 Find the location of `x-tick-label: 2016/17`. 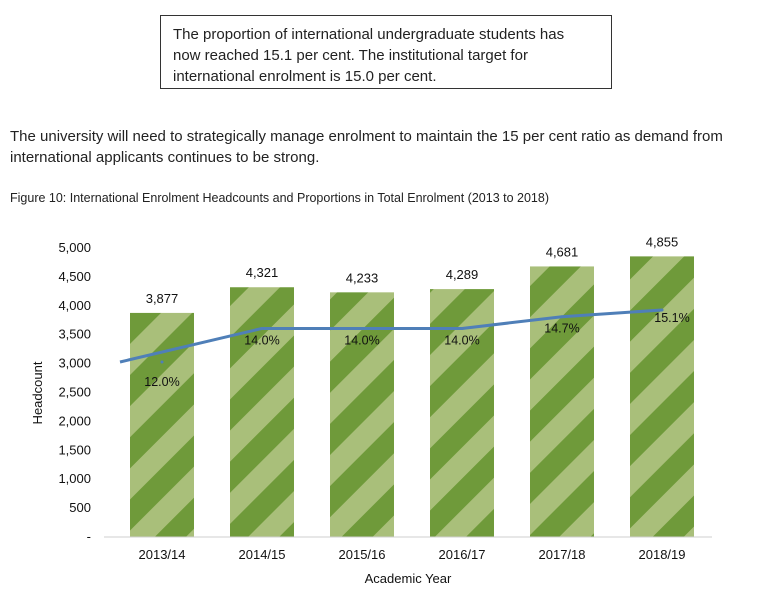

x-tick-label: 2016/17 is located at coordinates (462, 554).